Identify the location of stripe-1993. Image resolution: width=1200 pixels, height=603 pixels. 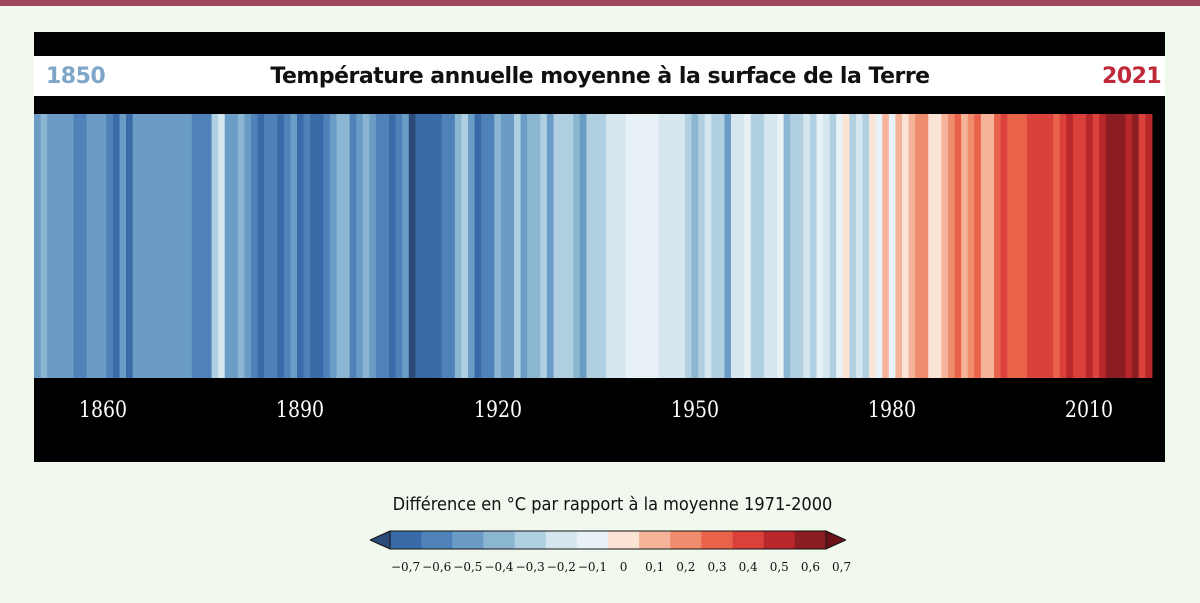
(978, 246).